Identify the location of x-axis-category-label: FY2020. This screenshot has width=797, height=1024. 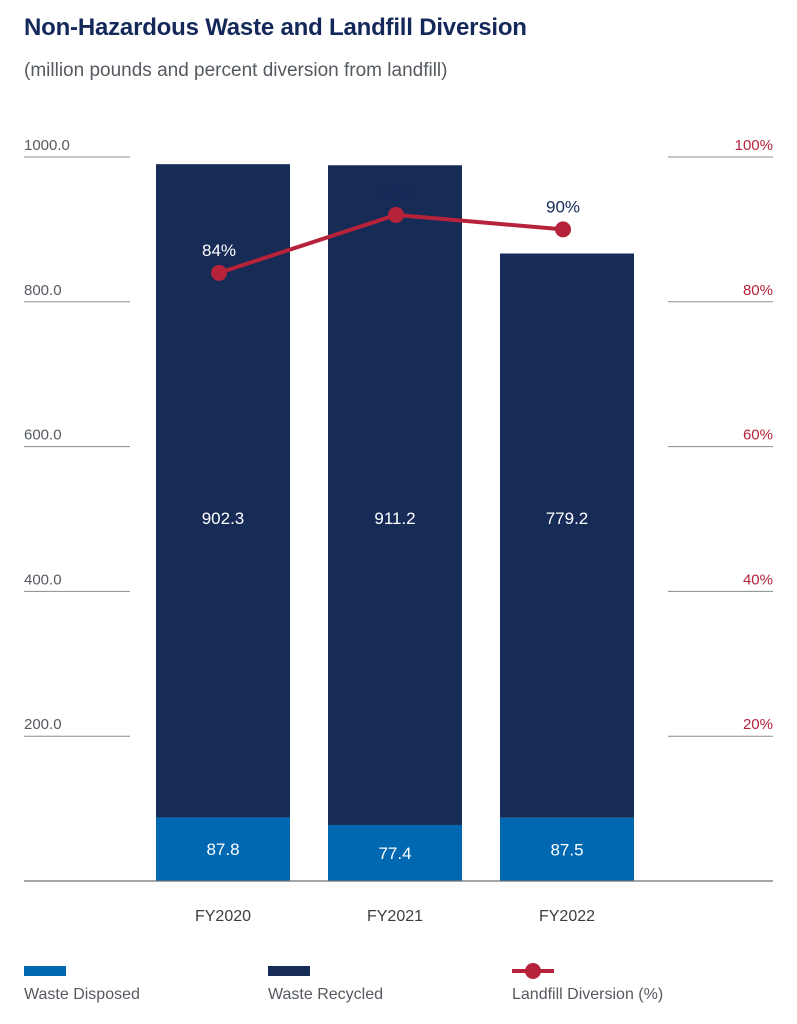
(223, 916).